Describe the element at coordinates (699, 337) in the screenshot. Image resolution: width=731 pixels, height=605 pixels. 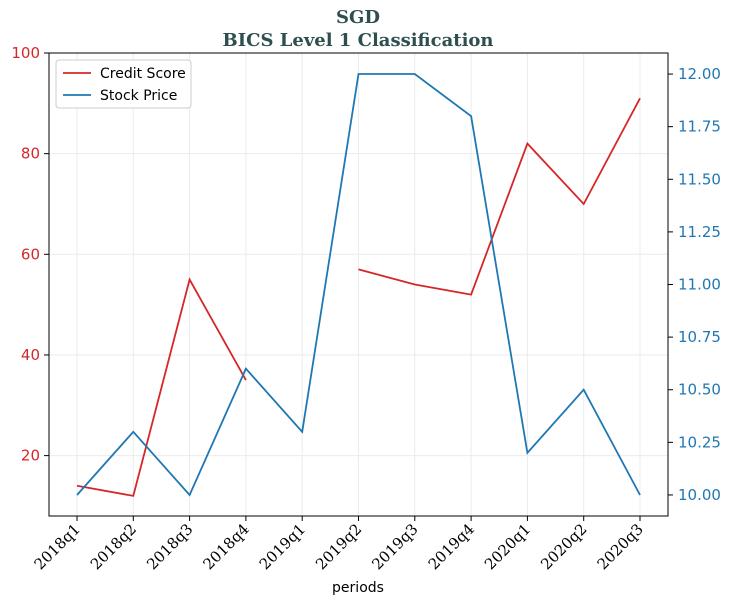
I see `right-tick-label: 10.75` at that location.